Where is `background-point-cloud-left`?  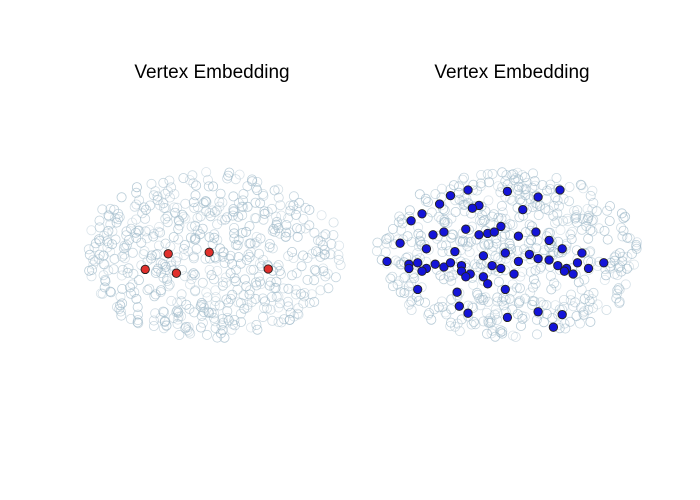 background-point-cloud-left is located at coordinates (214, 255).